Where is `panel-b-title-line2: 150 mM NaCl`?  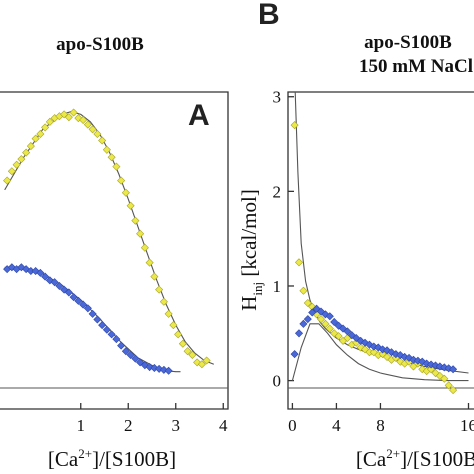 panel-b-title-line2: 150 mM NaCl is located at coordinates (416, 66).